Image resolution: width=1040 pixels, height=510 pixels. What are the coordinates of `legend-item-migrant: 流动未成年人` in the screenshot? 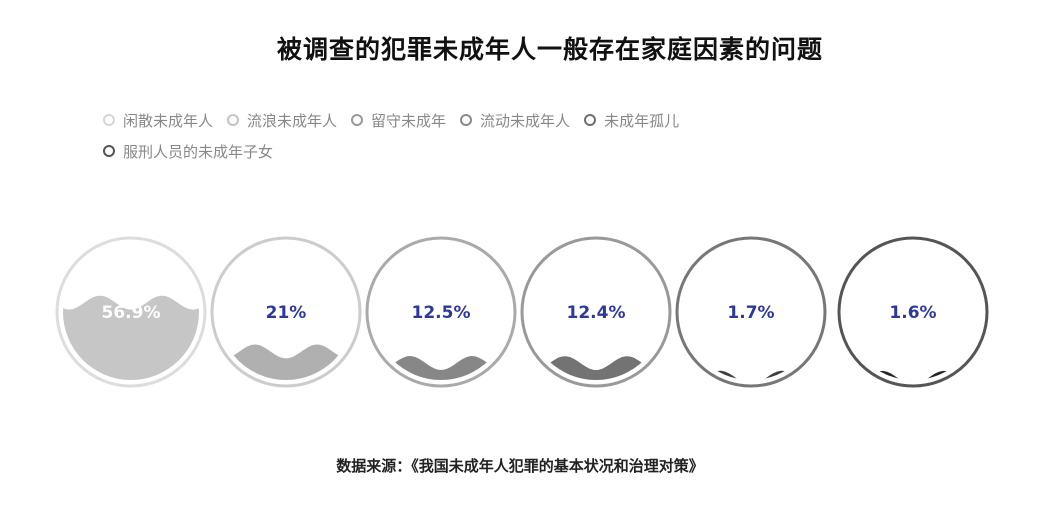 It's located at (515, 120).